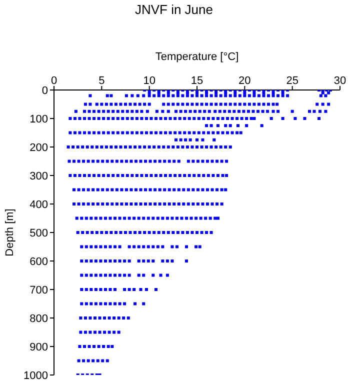  What do you see at coordinates (39, 318) in the screenshot?
I see `y-tick-label: 800` at bounding box center [39, 318].